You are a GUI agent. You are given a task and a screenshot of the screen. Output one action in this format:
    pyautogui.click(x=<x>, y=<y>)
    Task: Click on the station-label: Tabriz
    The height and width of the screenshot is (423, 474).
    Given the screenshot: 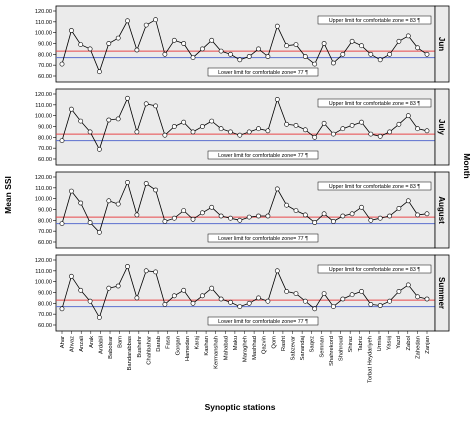 What is the action you would take?
    pyautogui.click(x=361, y=344)
    